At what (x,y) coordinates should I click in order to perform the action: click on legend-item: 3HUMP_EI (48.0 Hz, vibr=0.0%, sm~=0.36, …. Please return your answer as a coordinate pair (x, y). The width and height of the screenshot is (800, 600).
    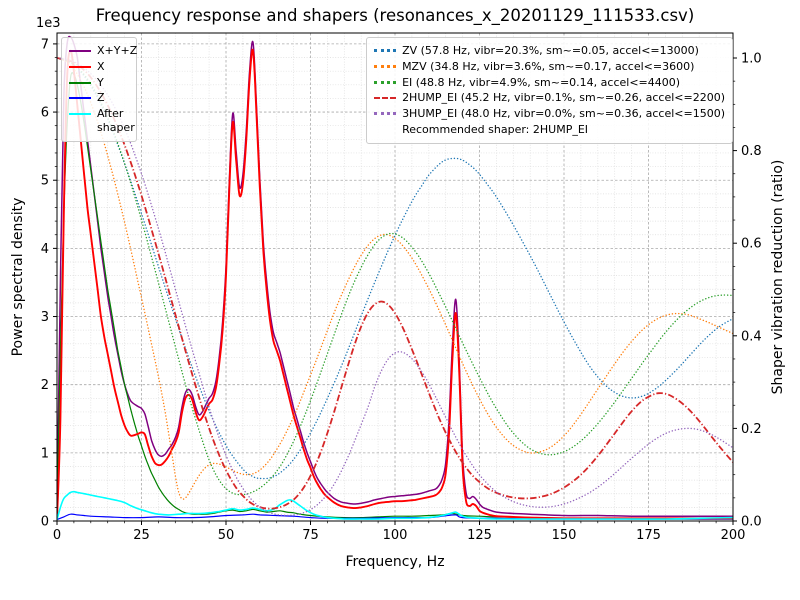
    Looking at the image, I should click on (549, 114).